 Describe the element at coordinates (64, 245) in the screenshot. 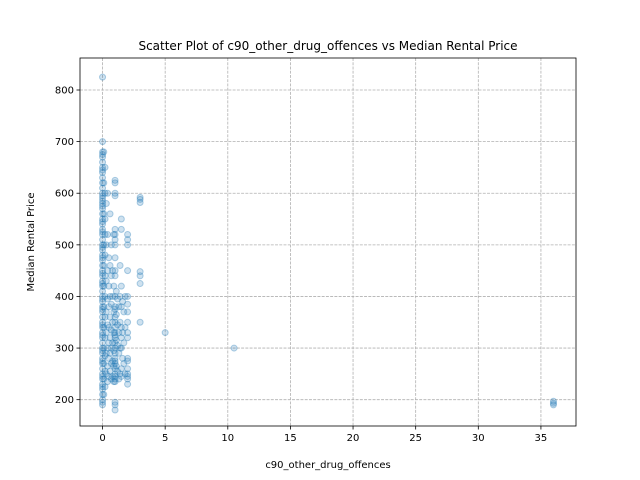

I see `y-tick-label: 500` at that location.